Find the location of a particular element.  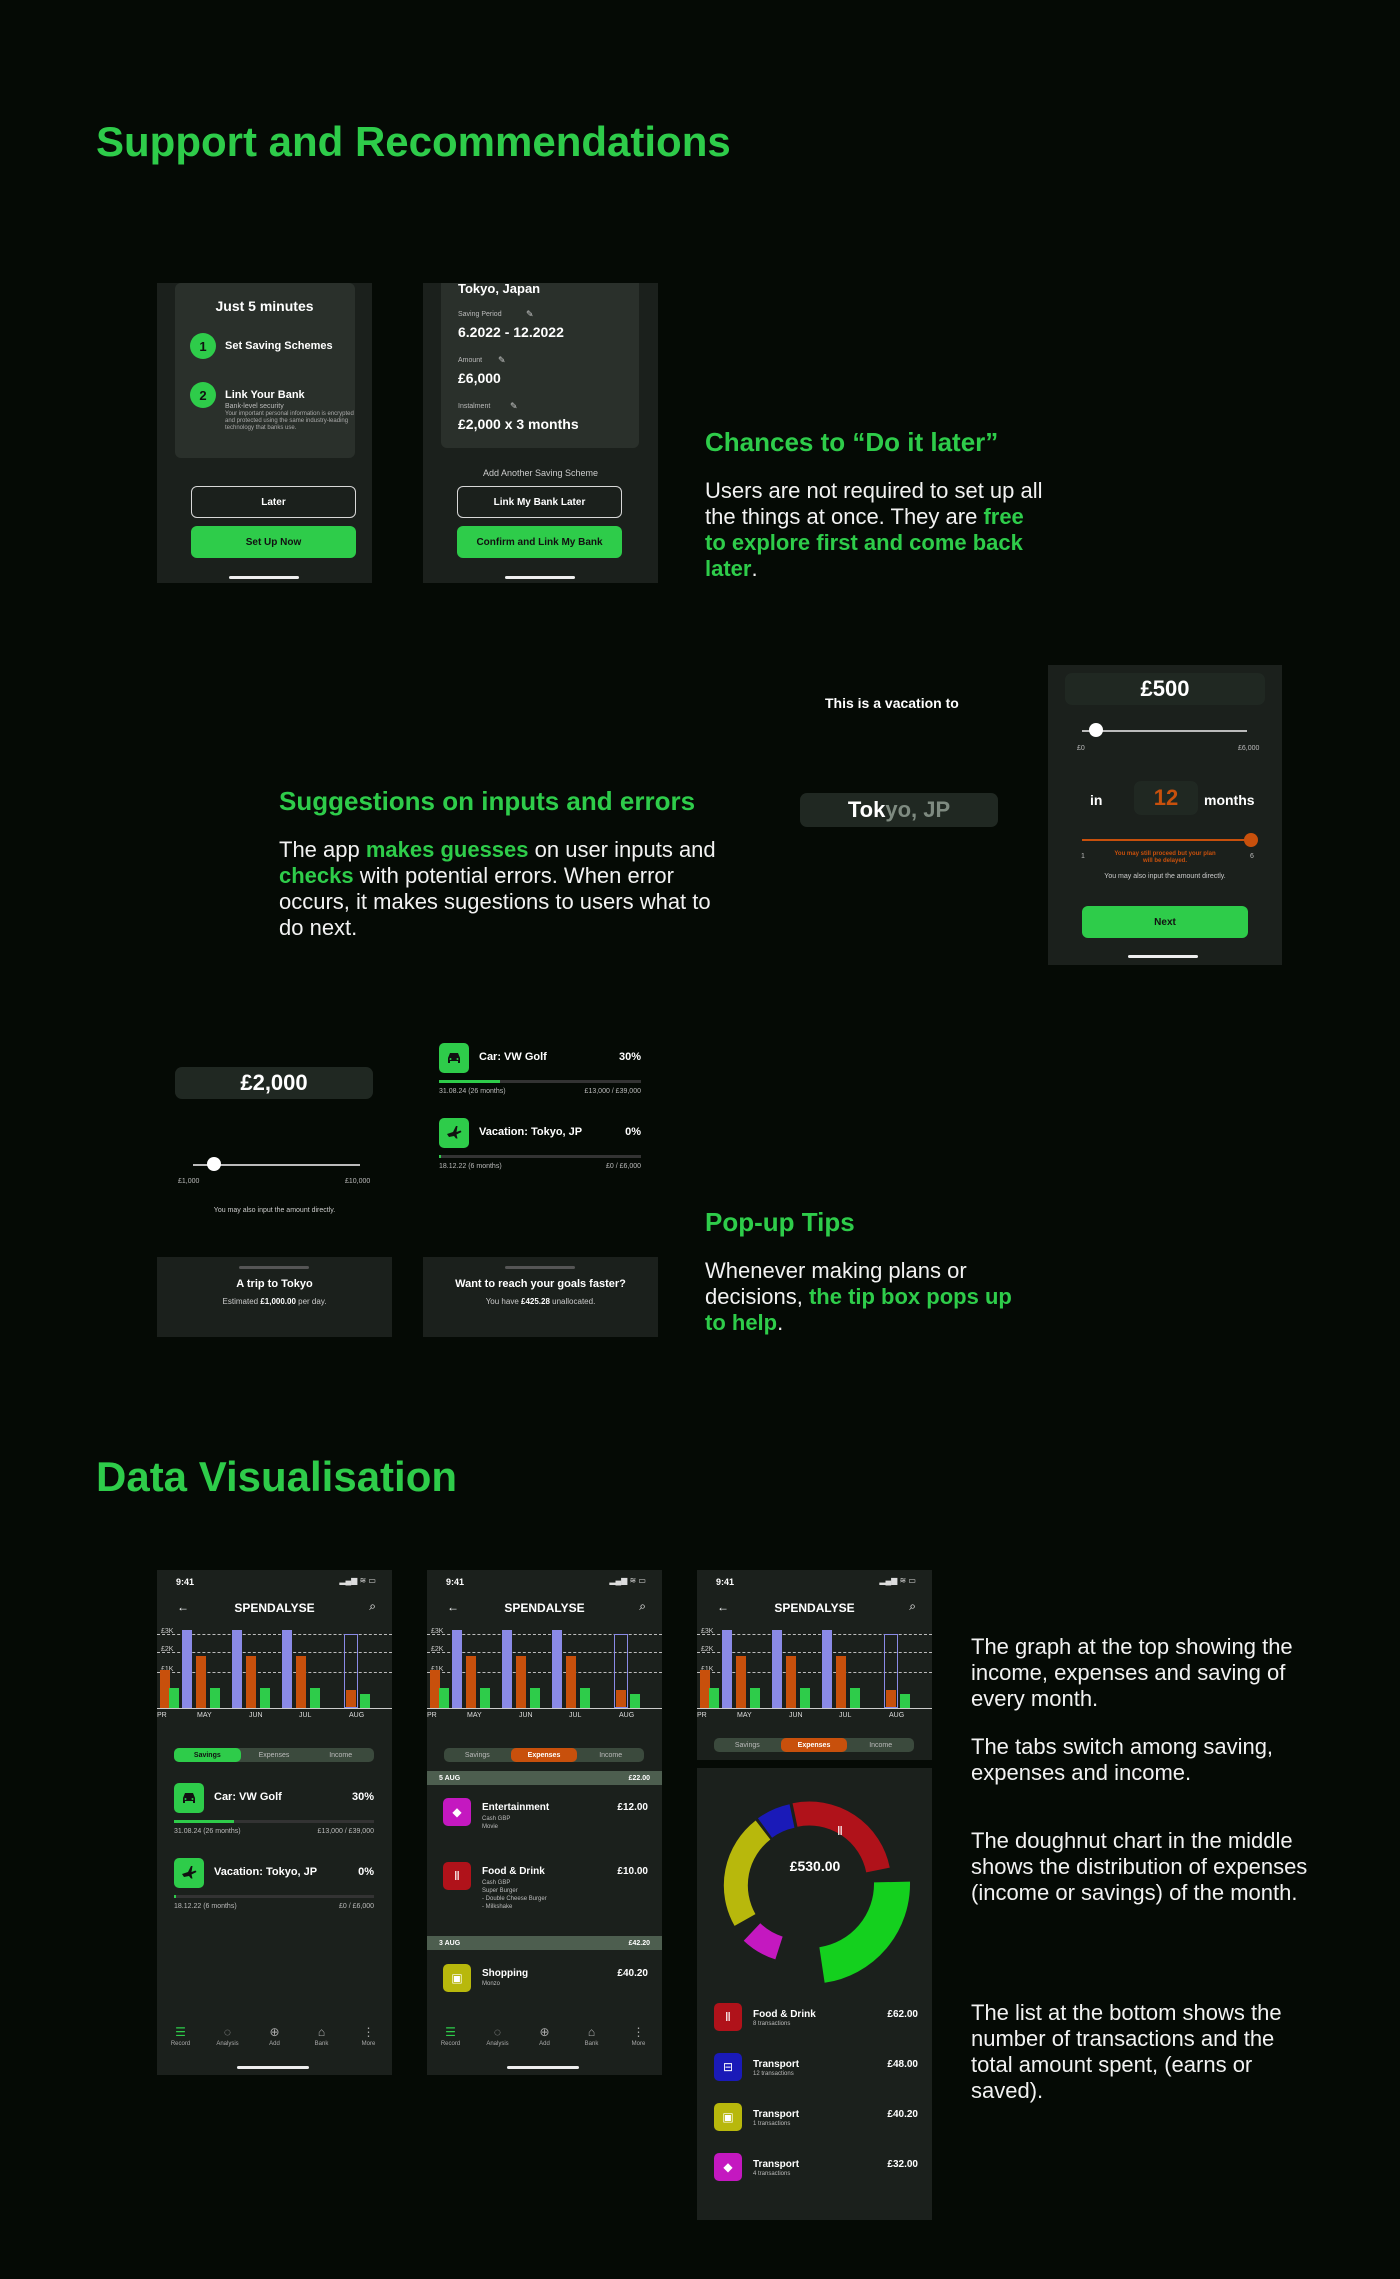

edit-amount-icon: ✎ is located at coordinates (502, 360).